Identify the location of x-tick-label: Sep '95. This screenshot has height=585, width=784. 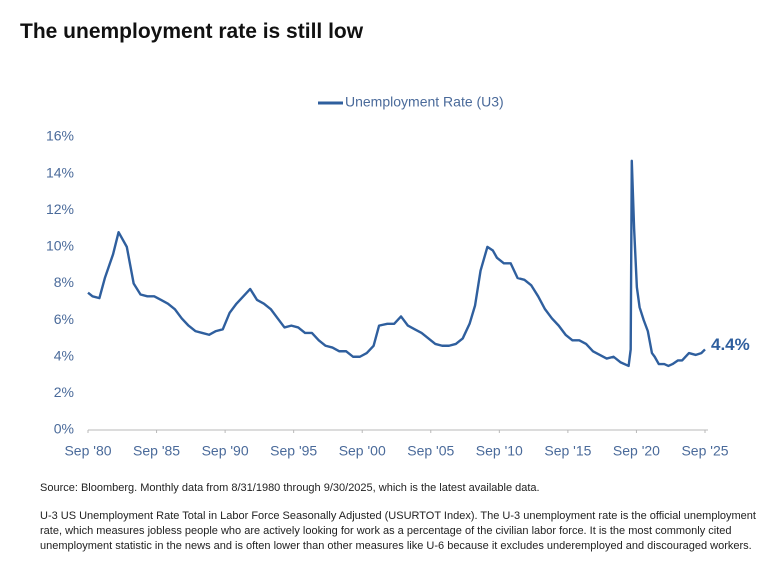
(293, 451).